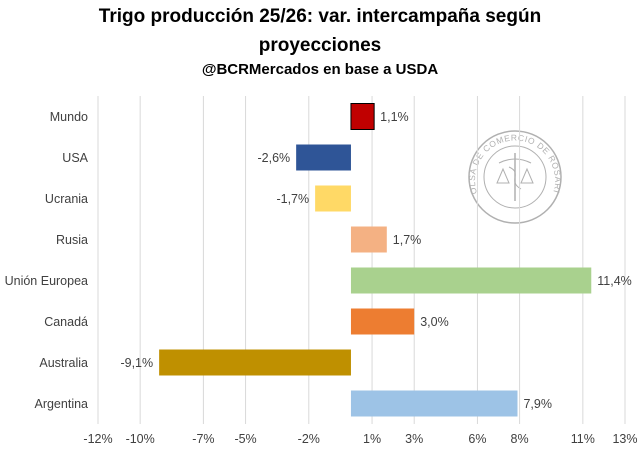 This screenshot has height=463, width=640. Describe the element at coordinates (477, 439) in the screenshot. I see `x-tick-label: 6%` at that location.